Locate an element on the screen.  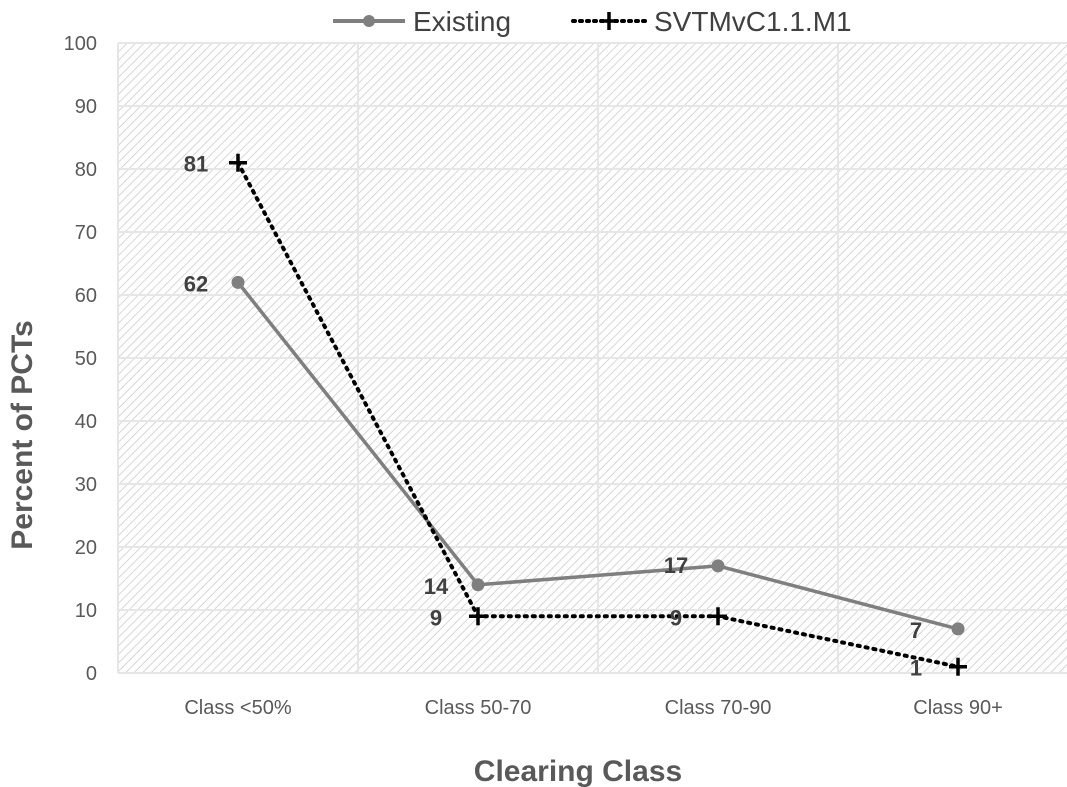
data-label: 1 is located at coordinates (916, 668).